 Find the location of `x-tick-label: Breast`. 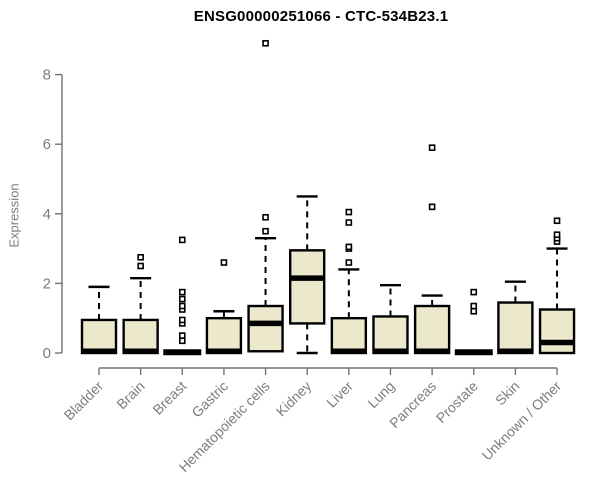

x-tick-label: Breast is located at coordinates (169, 398).